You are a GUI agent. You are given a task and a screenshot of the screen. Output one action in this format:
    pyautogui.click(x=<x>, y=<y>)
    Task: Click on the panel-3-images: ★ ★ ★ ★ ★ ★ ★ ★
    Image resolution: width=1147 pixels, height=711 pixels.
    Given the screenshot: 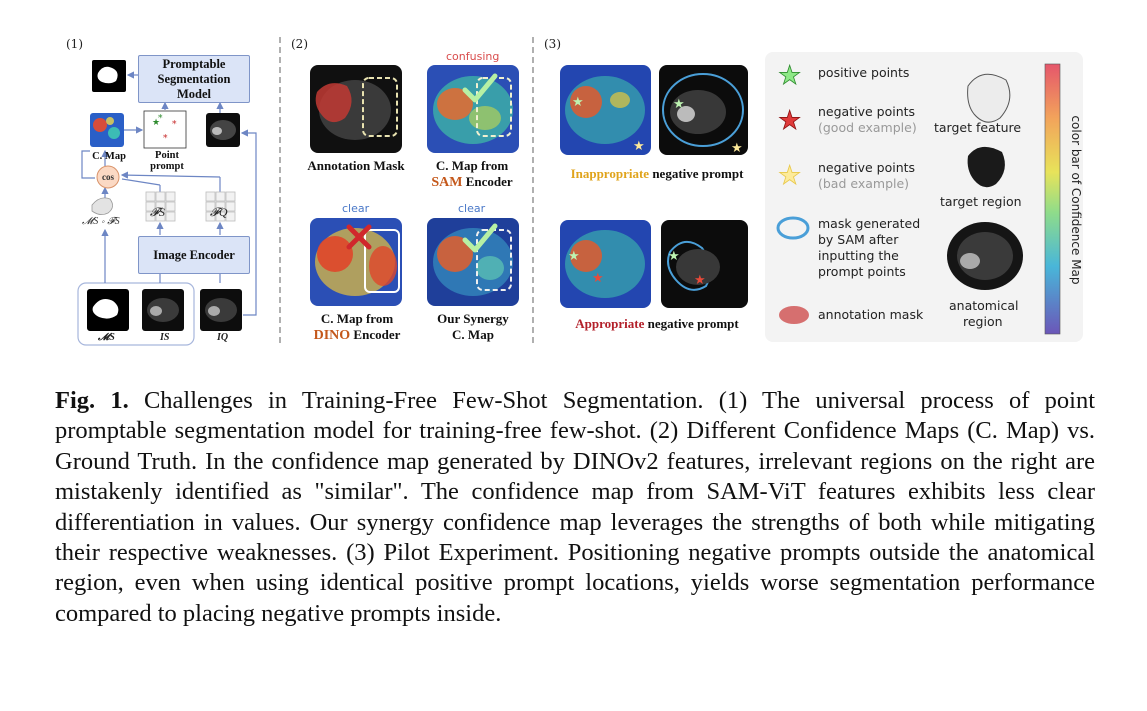 What is the action you would take?
    pyautogui.click(x=654, y=186)
    